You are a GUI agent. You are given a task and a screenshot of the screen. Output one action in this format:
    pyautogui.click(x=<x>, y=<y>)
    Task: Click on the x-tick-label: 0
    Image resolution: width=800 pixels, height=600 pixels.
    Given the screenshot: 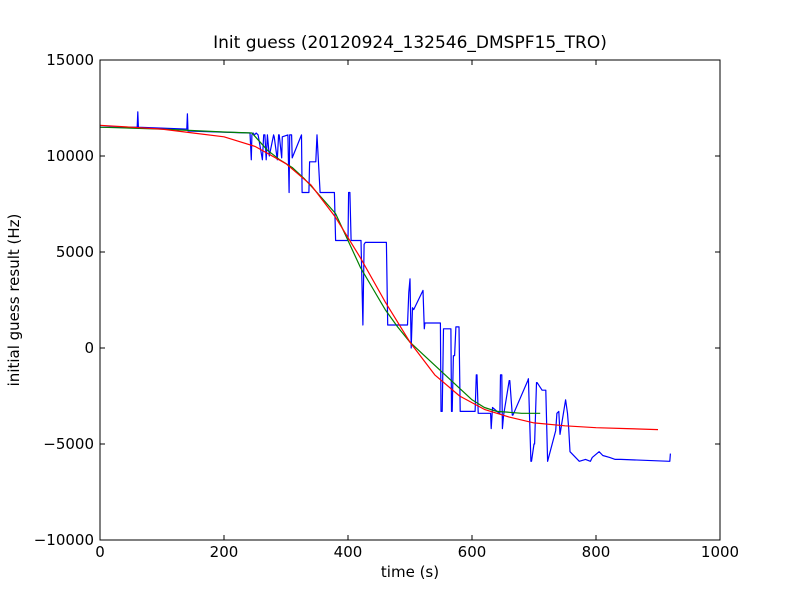 What is the action you would take?
    pyautogui.click(x=100, y=552)
    